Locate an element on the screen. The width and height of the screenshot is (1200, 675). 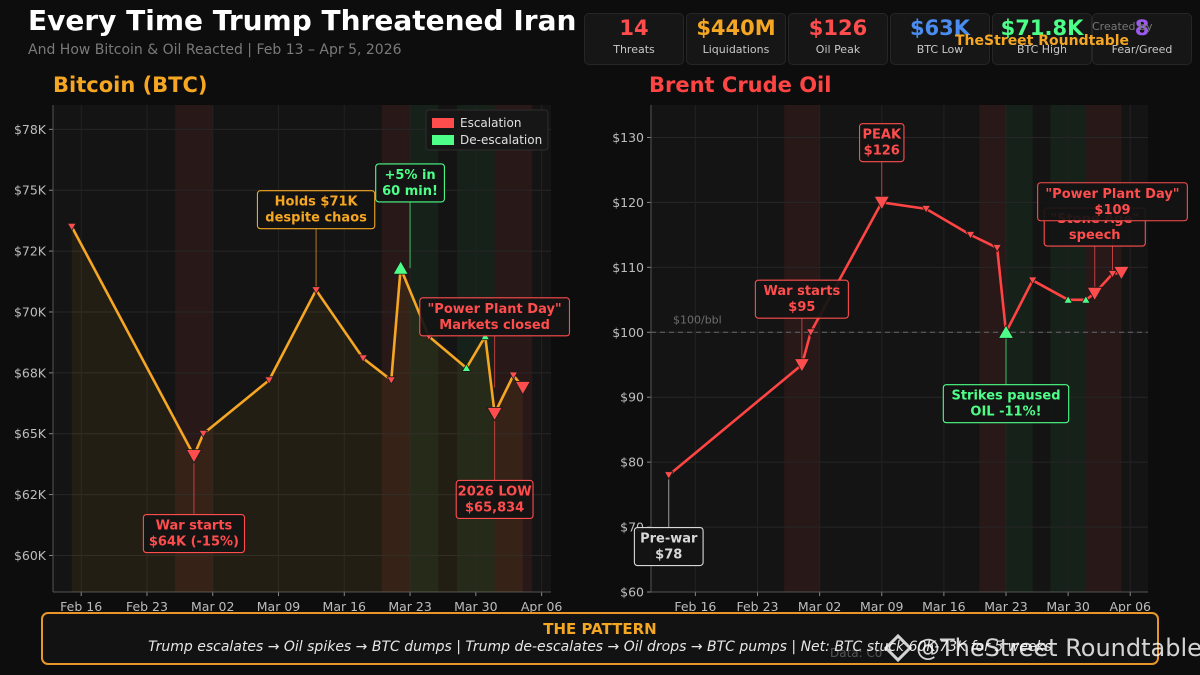
annotation-text: PEAK is located at coordinates (881, 135).